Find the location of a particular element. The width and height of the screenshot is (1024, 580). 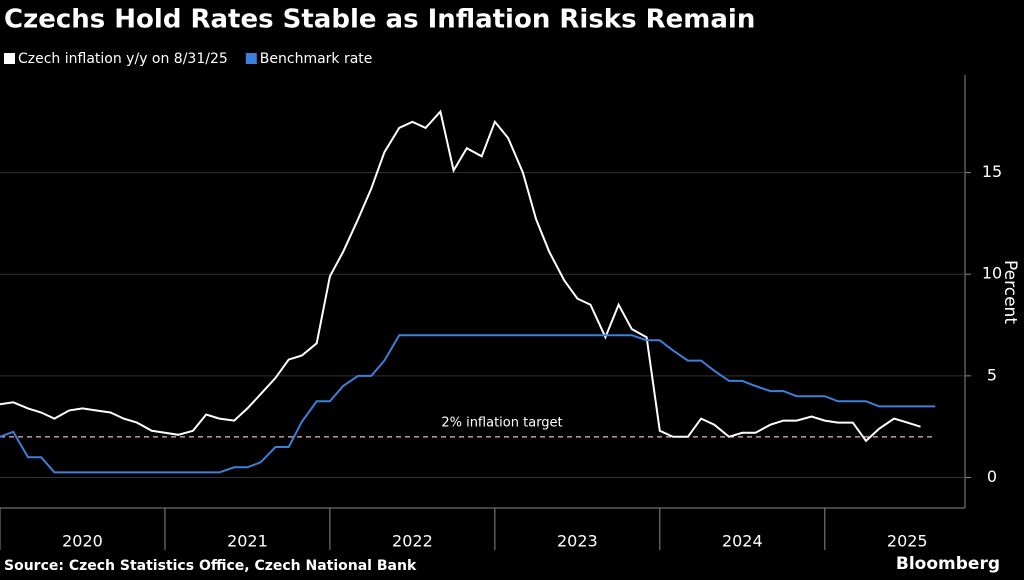

y-tick-label: 5 is located at coordinates (992, 374).